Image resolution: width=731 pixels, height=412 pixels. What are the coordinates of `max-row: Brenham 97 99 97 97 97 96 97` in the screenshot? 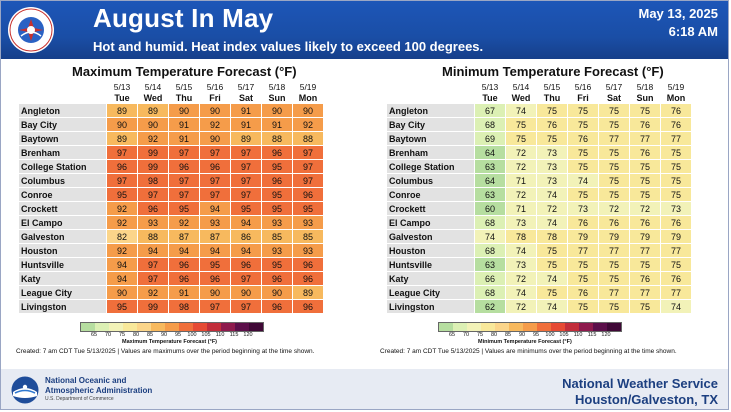 It's located at (171, 152).